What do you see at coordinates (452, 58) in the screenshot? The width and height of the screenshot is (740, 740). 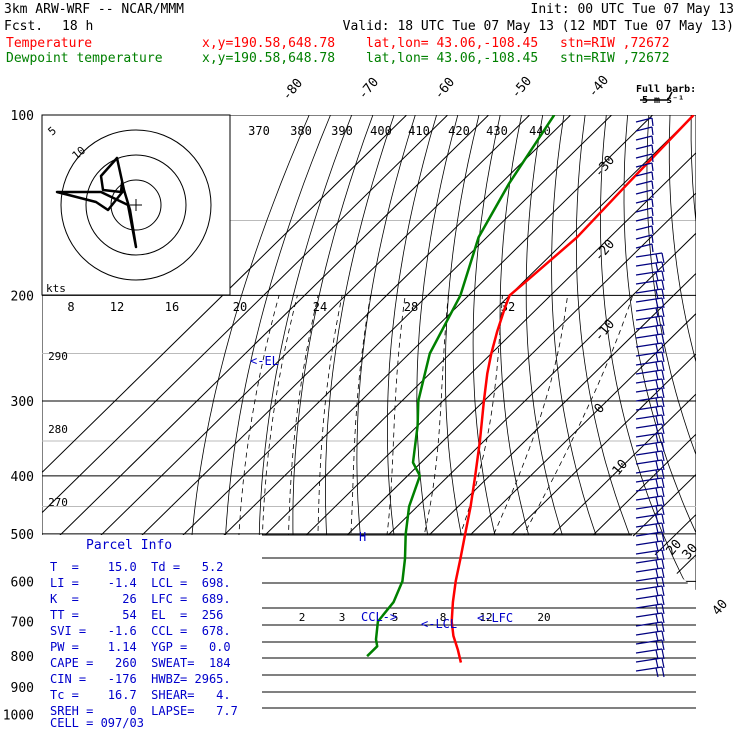 I see `dewpoint-latlon: lat,lon= 43.06,-108.45` at bounding box center [452, 58].